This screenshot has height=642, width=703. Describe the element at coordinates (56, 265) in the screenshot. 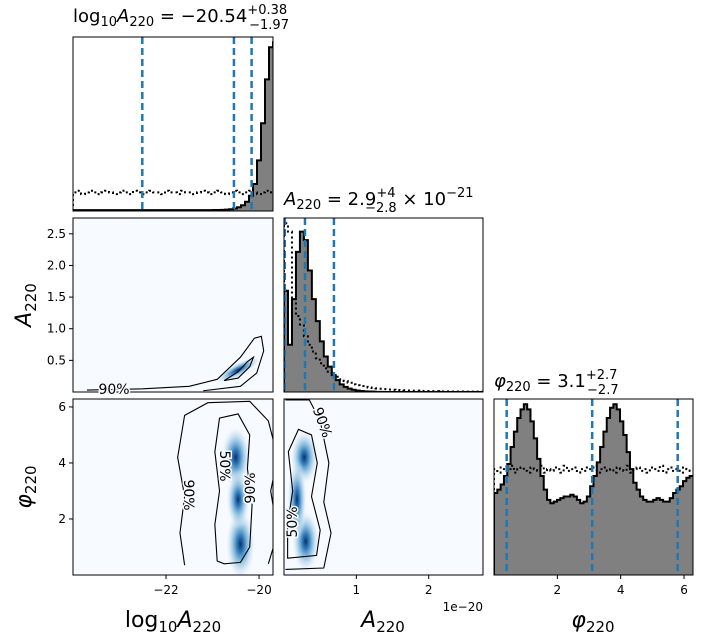

I see `y-tick-label-A-3: 2.0` at that location.